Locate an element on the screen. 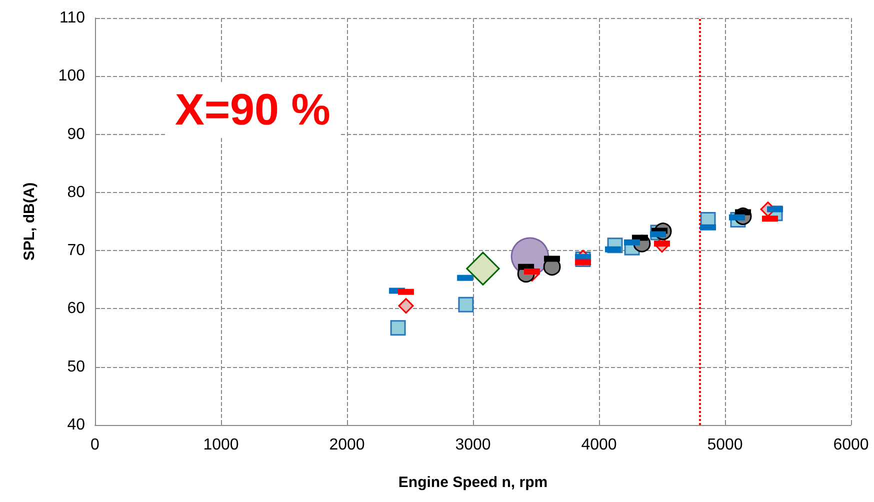  y-tick-label: 80 is located at coordinates (76, 192).